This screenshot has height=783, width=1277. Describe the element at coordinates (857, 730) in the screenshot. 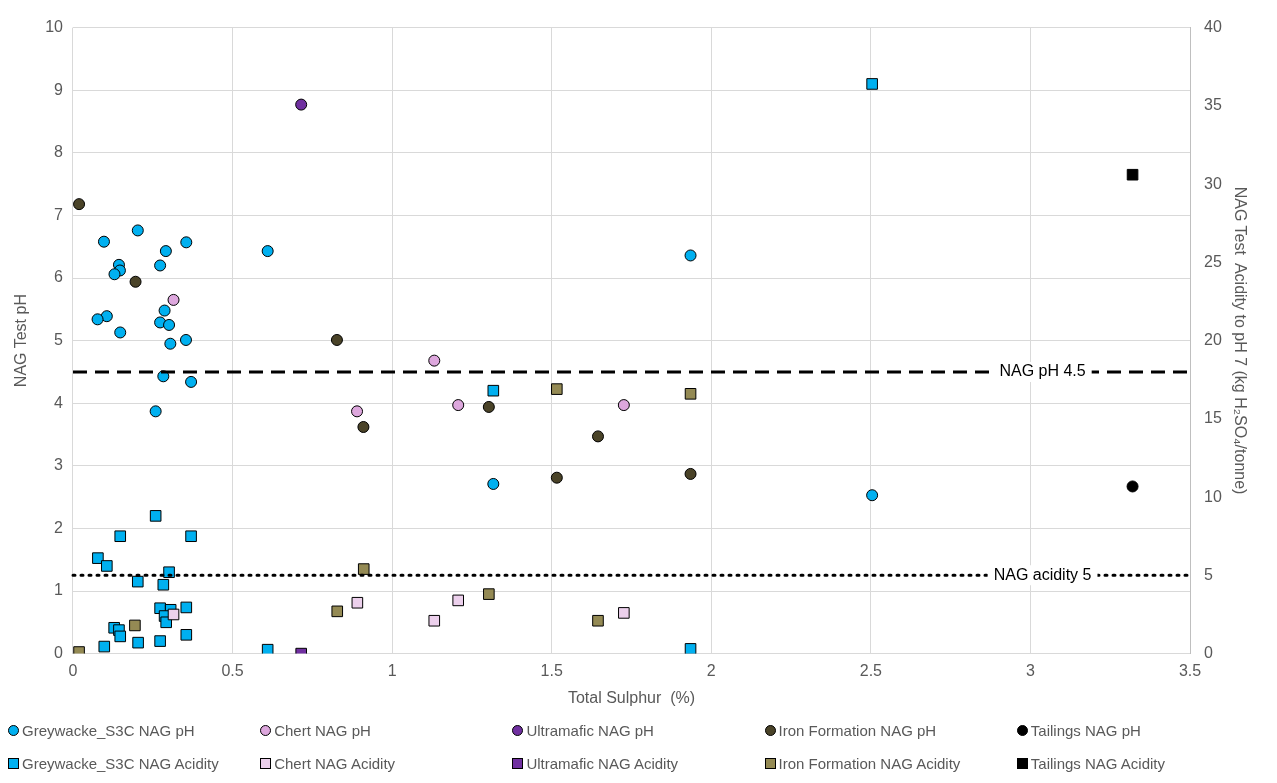

I see `legend-label: Iron Formation NAG pH` at that location.